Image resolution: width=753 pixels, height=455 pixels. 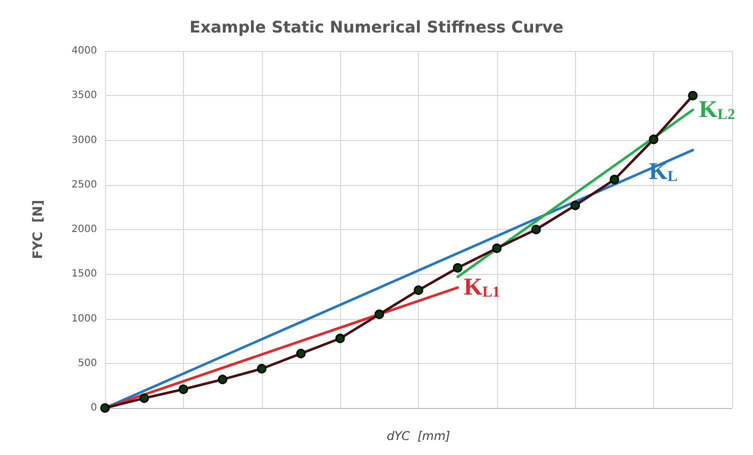 What do you see at coordinates (38, 230) in the screenshot?
I see `y-axis-title: FYC [N]` at bounding box center [38, 230].